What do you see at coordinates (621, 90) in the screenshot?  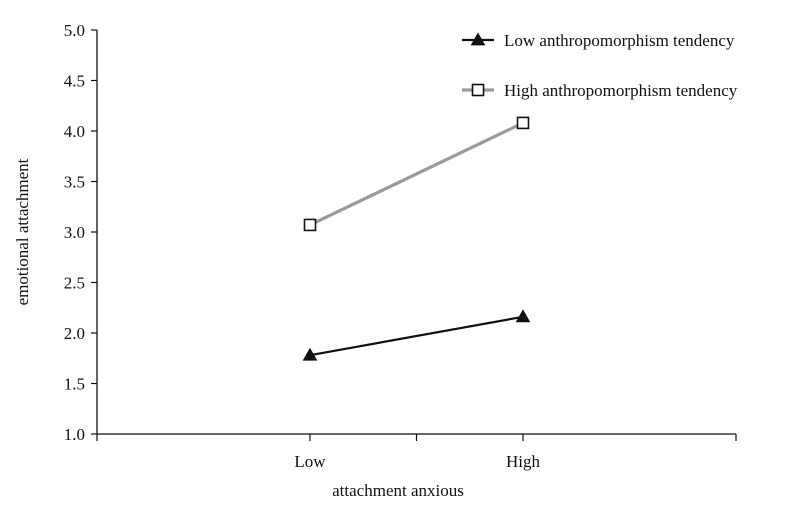 I see `legend-label: High anthropomorphism tendency` at bounding box center [621, 90].